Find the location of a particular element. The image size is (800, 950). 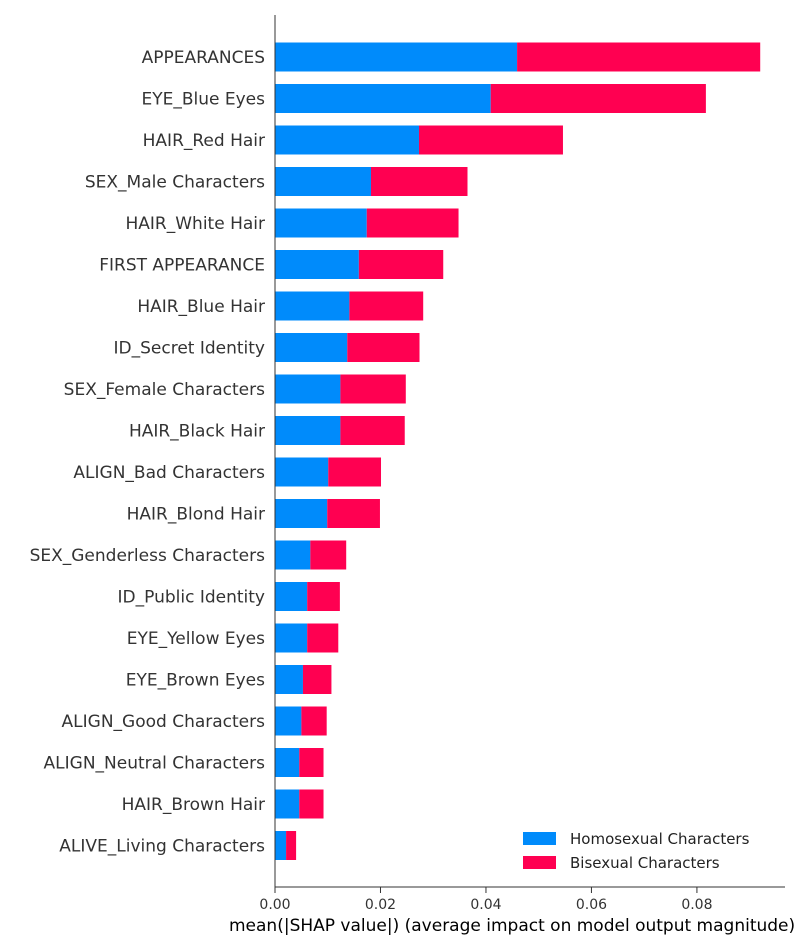

y-tick-label: EYE_Yellow Eyes is located at coordinates (196, 639).